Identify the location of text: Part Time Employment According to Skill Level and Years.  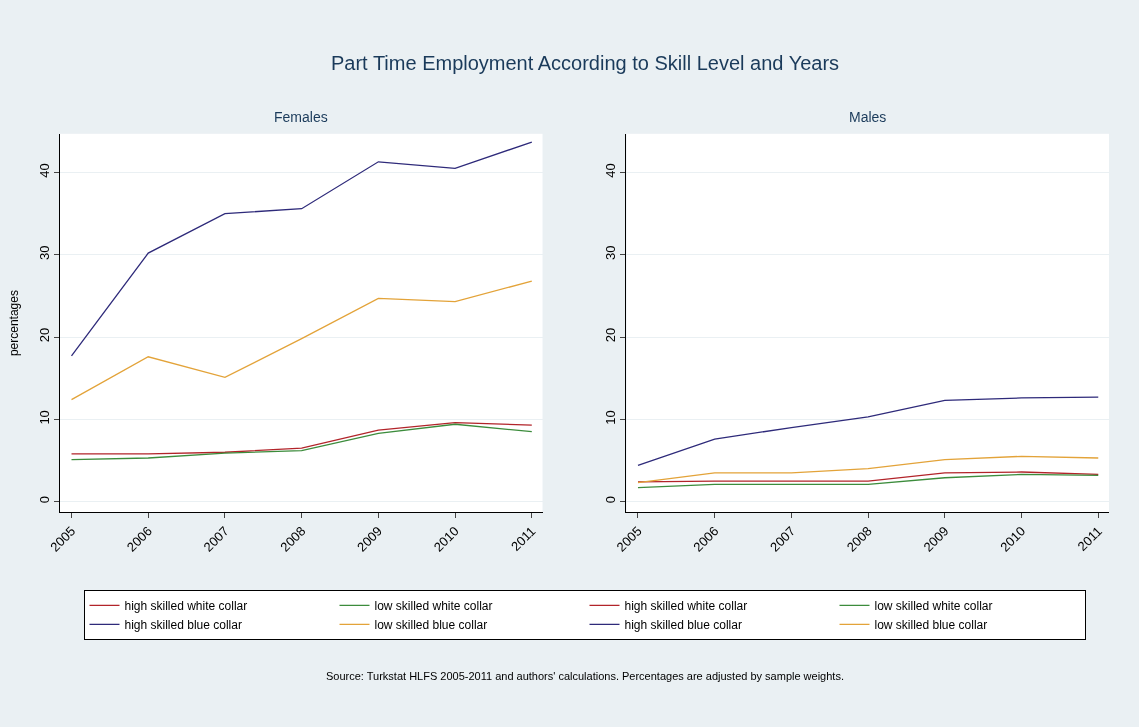
(585, 63).